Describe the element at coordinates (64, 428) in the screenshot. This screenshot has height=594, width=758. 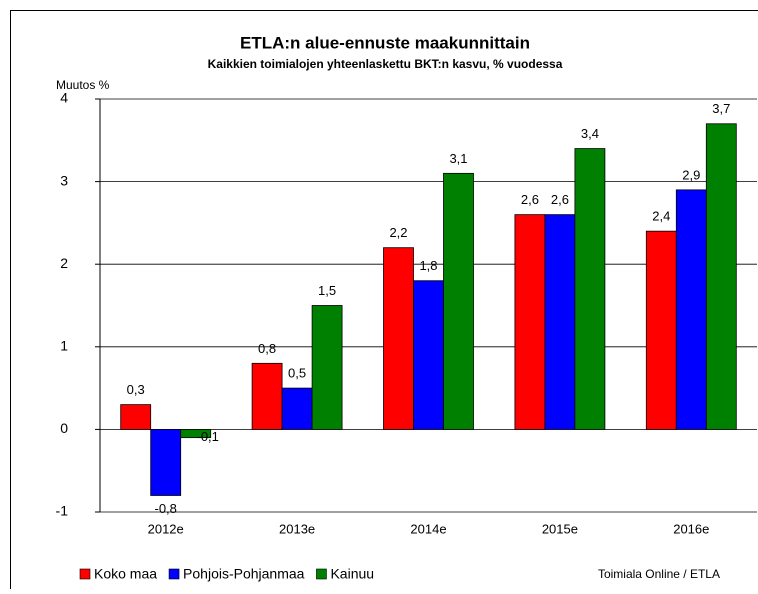
I see `y-tick-label: 0` at that location.